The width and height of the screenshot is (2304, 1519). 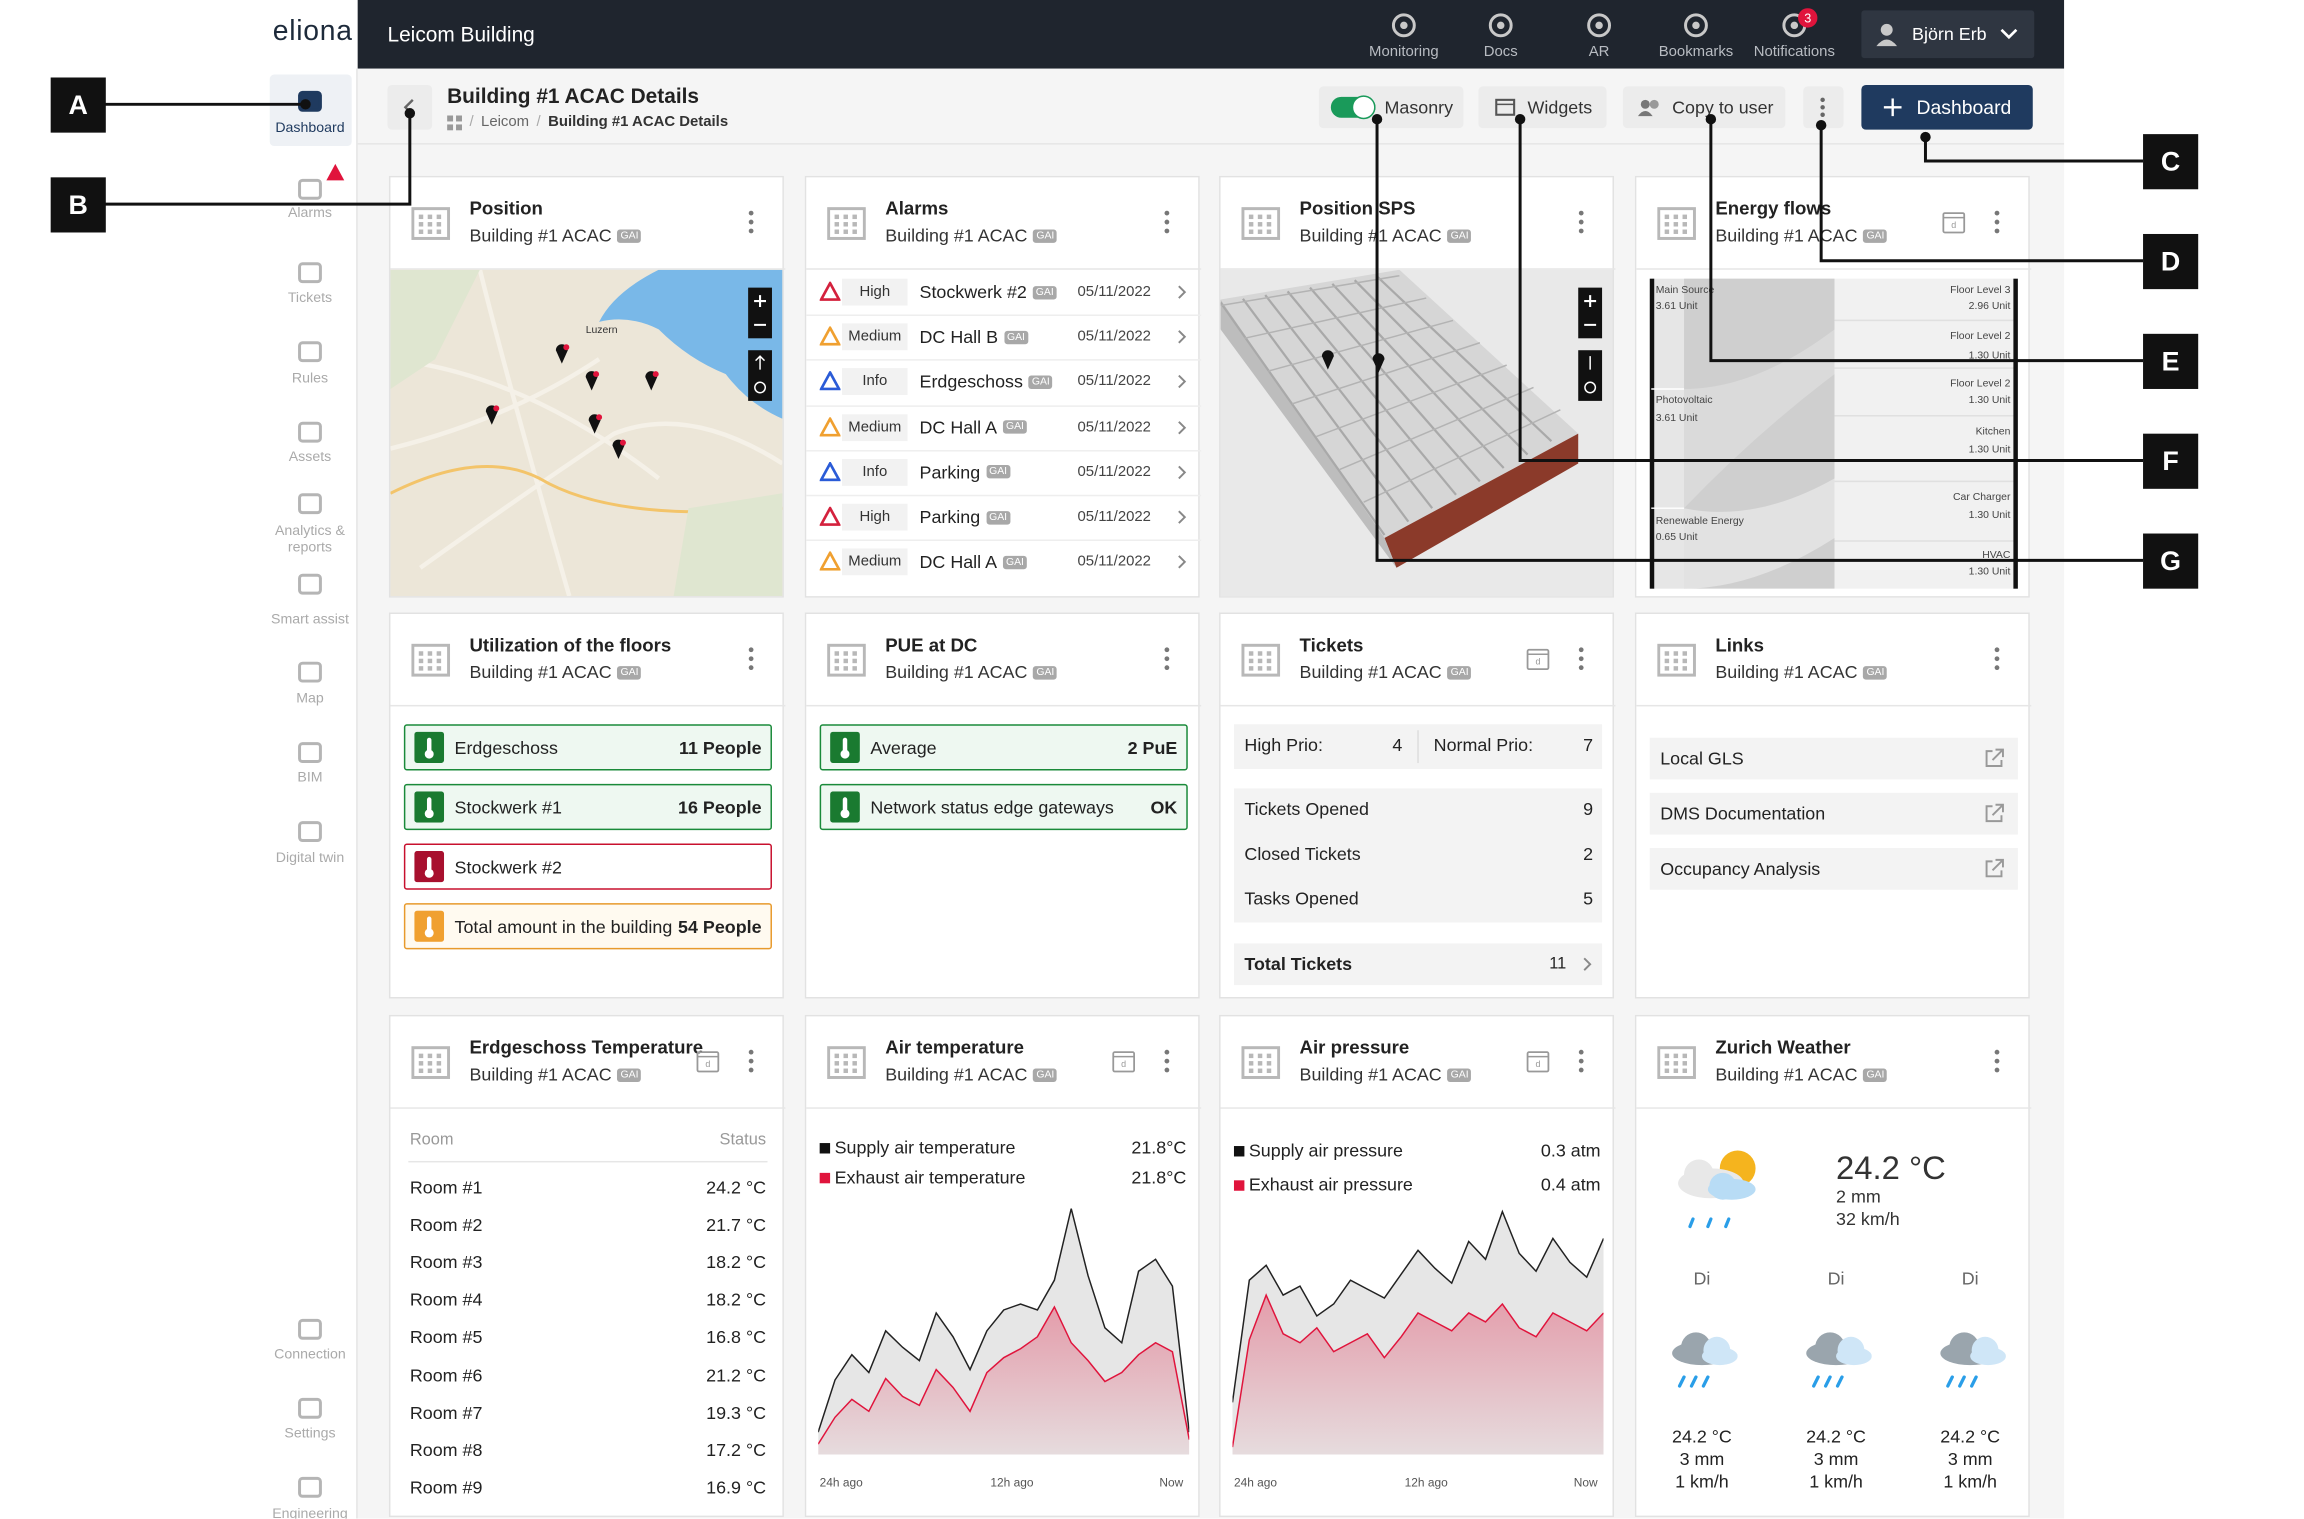 I want to click on legend-label: Supply air temperature, so click(x=925, y=1147).